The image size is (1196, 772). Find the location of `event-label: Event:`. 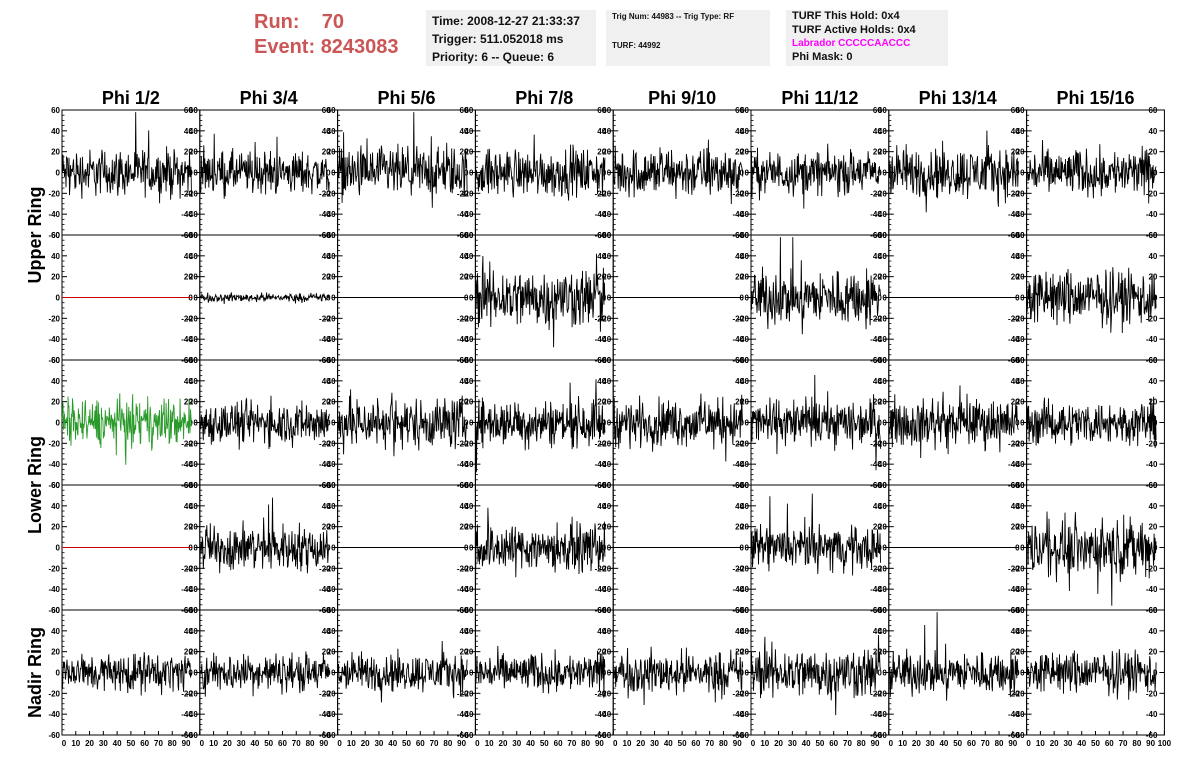

event-label: Event: is located at coordinates (285, 47).